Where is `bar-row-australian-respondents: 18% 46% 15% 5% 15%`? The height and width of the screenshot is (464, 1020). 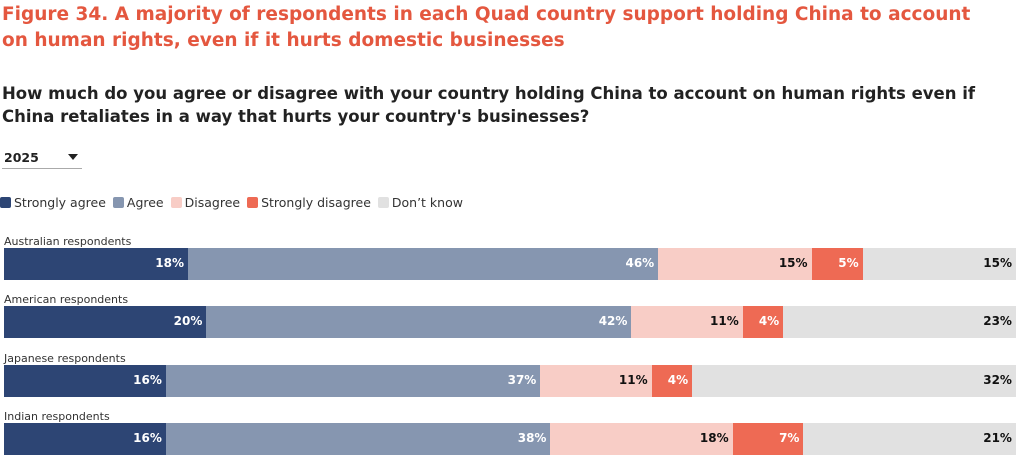 bar-row-australian-respondents: 18% 46% 15% 5% 15% is located at coordinates (510, 264).